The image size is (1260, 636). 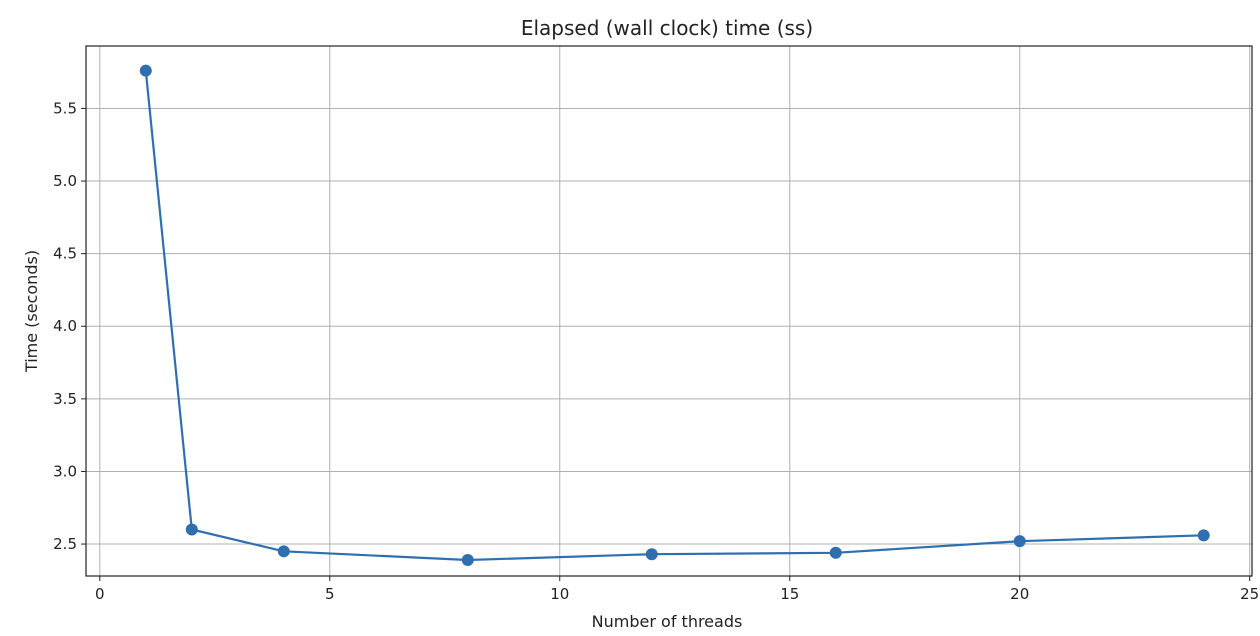 I want to click on y-tick-label: 3.5, so click(x=65, y=399).